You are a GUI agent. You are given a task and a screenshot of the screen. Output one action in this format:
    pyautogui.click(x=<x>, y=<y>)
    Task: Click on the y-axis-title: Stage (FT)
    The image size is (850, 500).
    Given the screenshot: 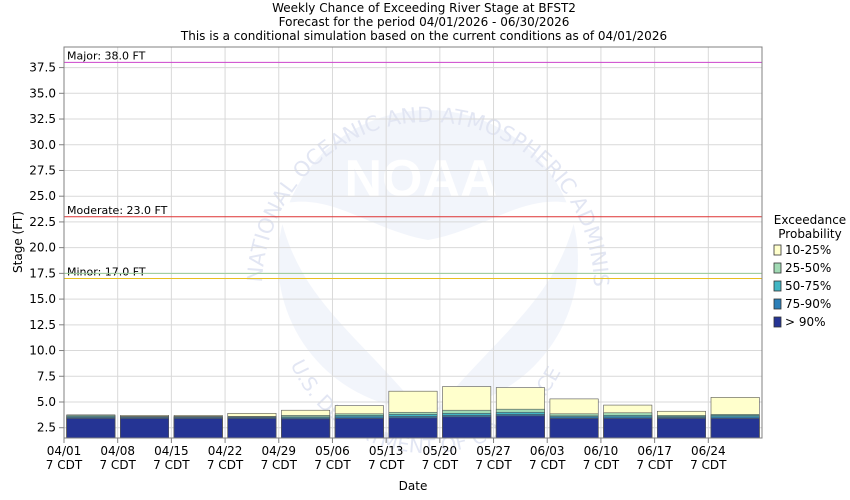 What is the action you would take?
    pyautogui.click(x=18, y=242)
    